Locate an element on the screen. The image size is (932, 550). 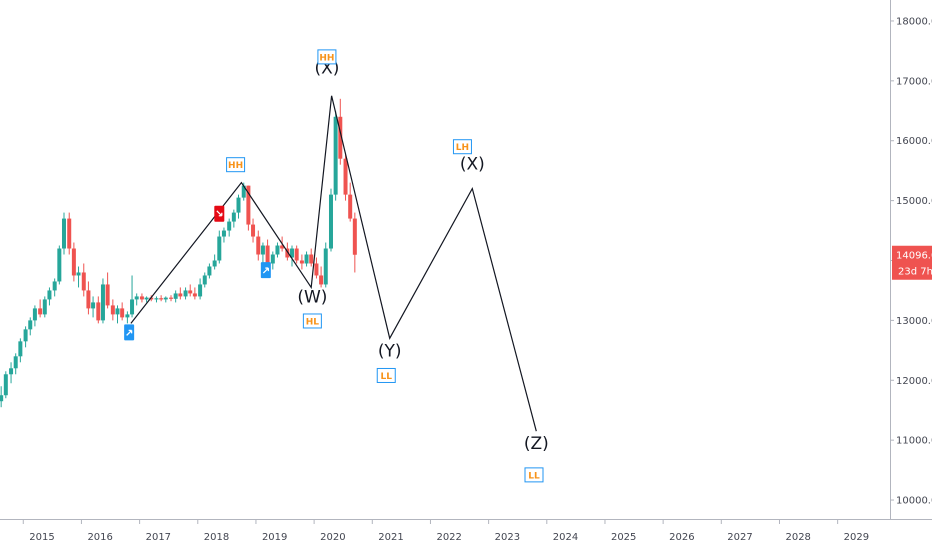
svg-text: LL is located at coordinates (387, 377).